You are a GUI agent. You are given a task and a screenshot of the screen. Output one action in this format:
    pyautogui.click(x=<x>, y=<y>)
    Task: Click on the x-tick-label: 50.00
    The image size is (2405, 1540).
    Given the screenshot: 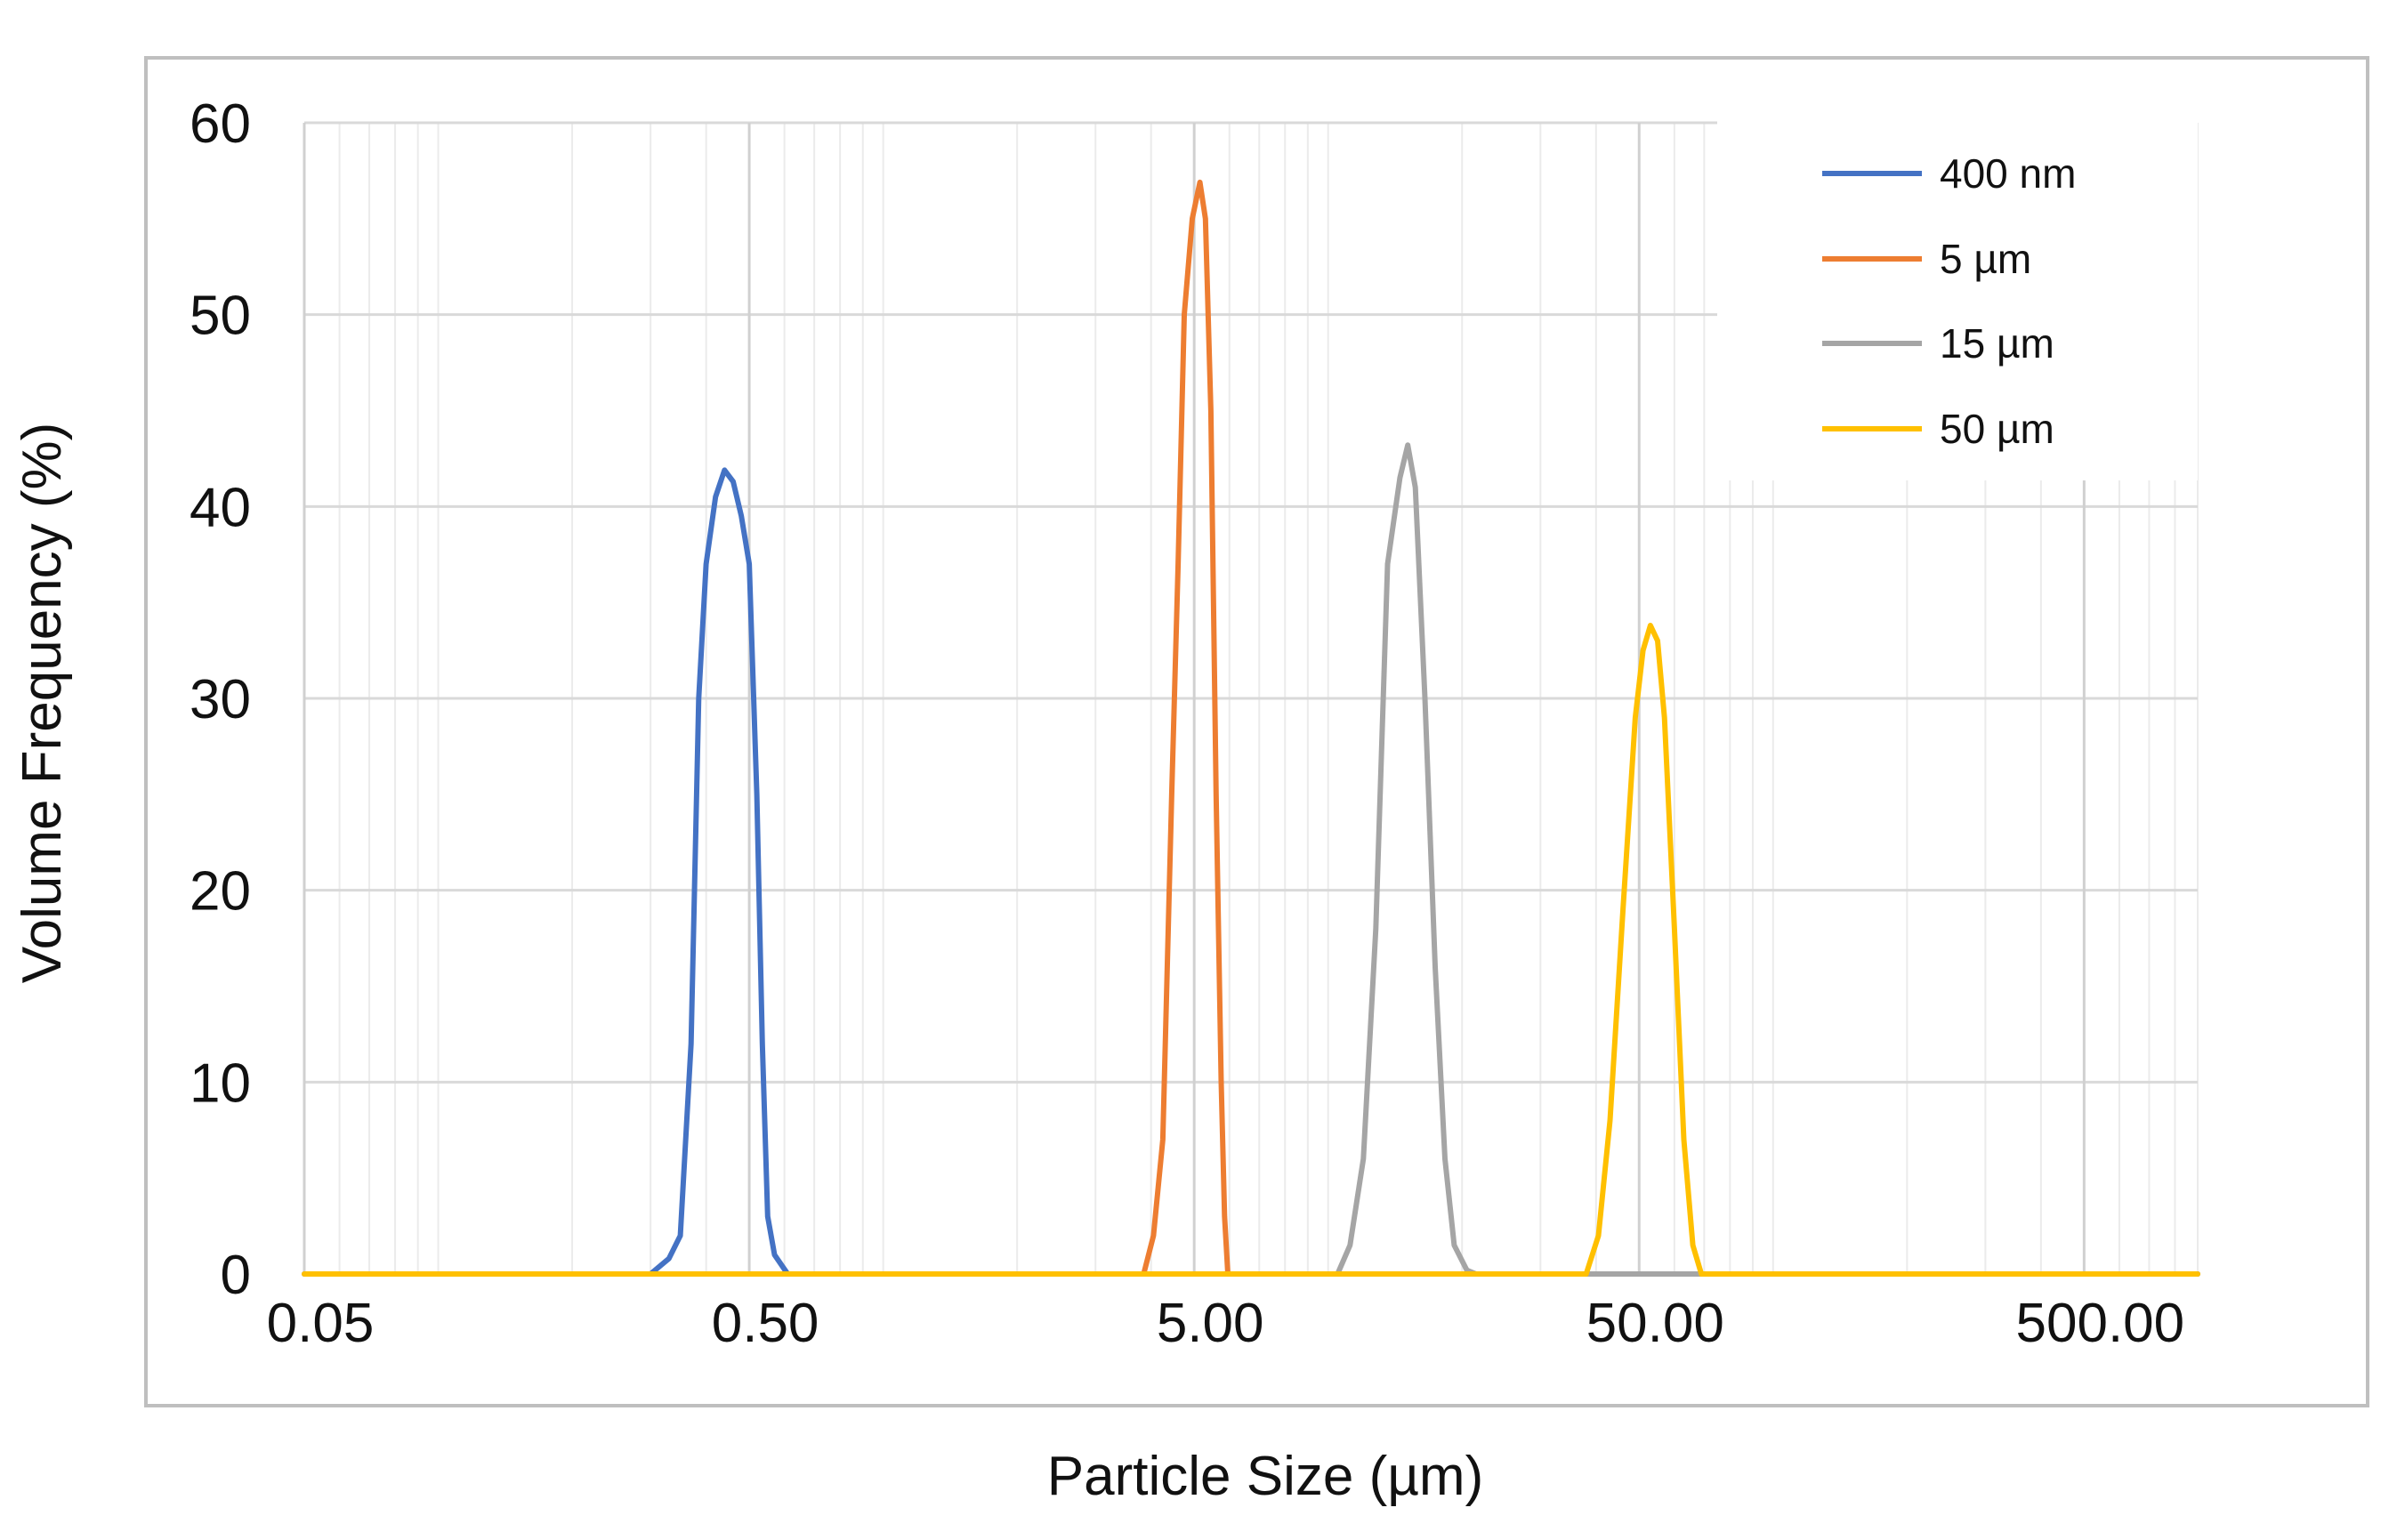 What is the action you would take?
    pyautogui.click(x=1655, y=1323)
    